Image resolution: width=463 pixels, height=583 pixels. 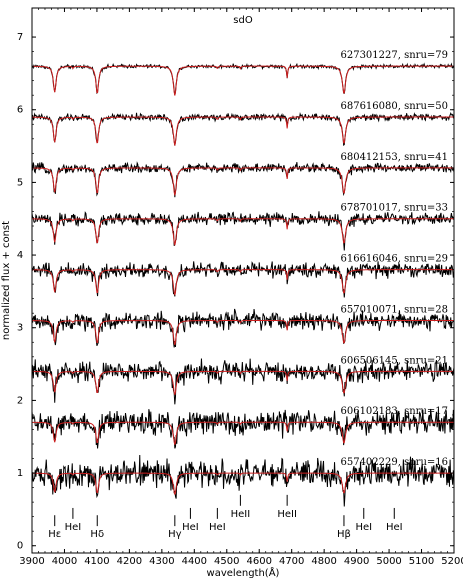 I want to click on x-tick-label: 5100, so click(x=421, y=561).